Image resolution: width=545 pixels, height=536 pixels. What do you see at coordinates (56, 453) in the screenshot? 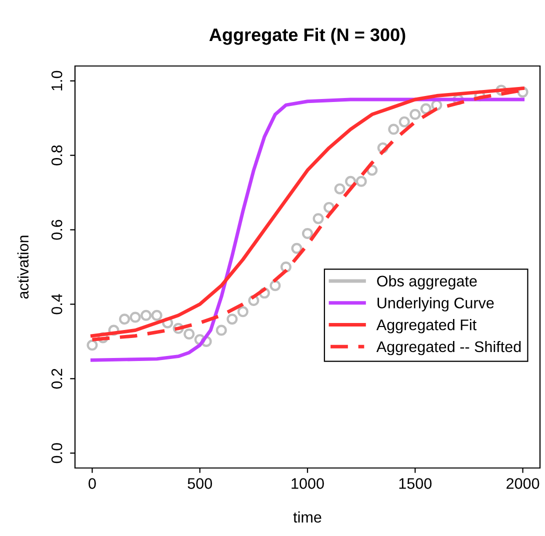
I see `y-tick-label: 0.0` at bounding box center [56, 453].